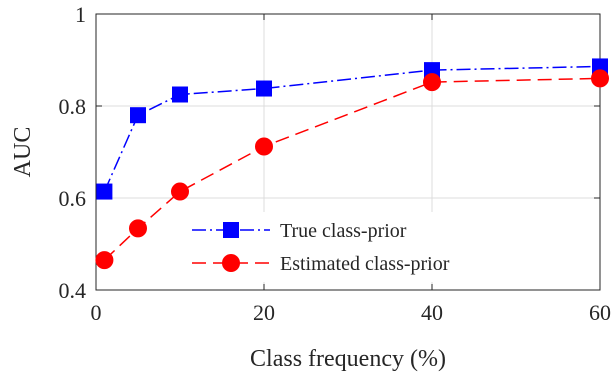 Image resolution: width=614 pixels, height=377 pixels. I want to click on legend-entry-true-class-prior: True class-prior, so click(343, 231).